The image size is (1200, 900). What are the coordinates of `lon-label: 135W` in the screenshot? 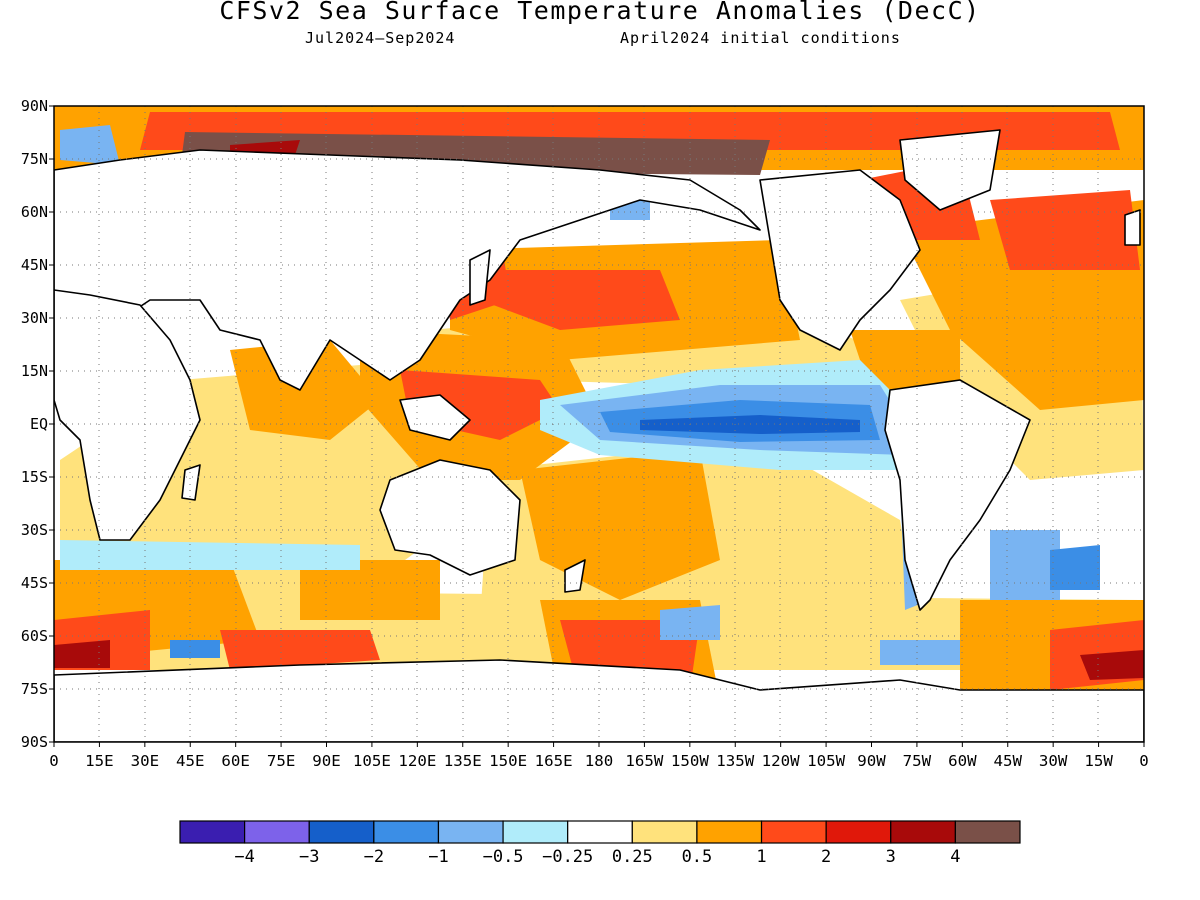 It's located at (735, 761).